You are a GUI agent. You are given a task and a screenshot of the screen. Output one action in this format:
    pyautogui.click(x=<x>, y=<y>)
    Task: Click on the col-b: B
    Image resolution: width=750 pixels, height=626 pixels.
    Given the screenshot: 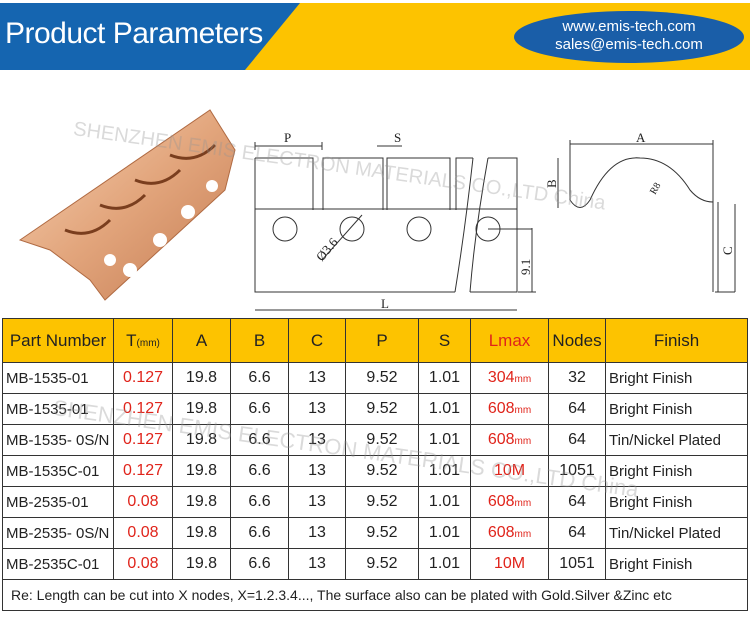 What is the action you would take?
    pyautogui.click(x=259, y=340)
    